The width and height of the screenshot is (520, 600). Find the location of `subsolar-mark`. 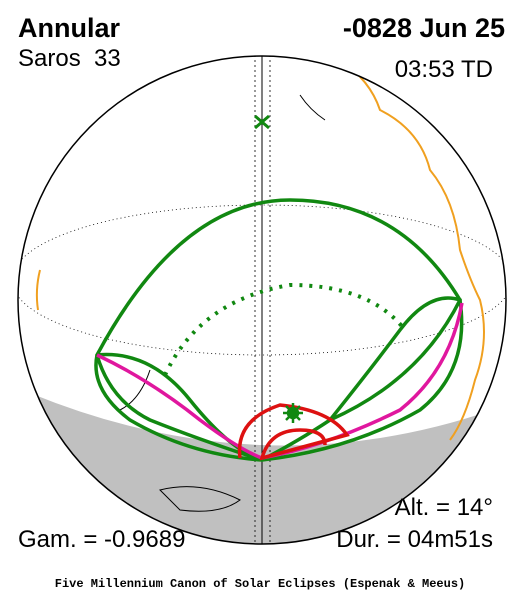

subsolar-mark is located at coordinates (262, 122).